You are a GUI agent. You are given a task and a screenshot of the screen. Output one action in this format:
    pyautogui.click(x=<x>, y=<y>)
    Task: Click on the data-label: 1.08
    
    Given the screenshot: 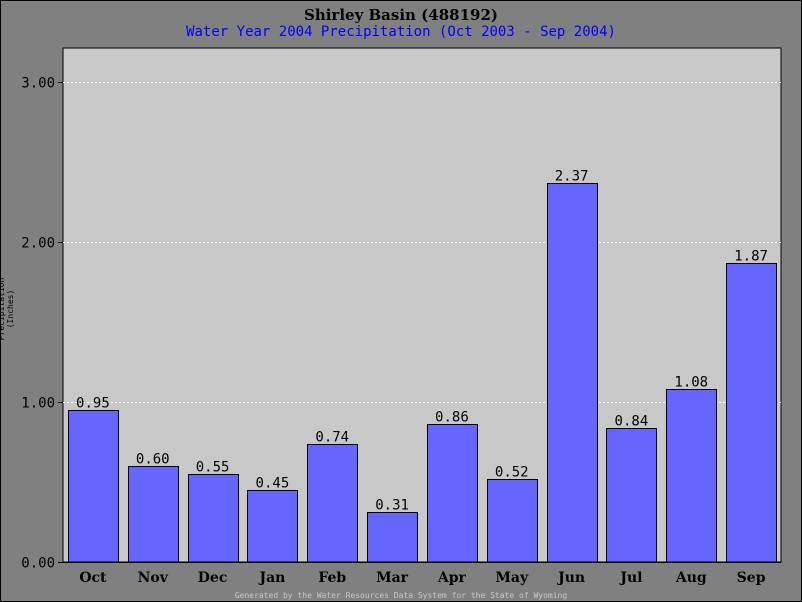 What is the action you would take?
    pyautogui.click(x=691, y=383)
    